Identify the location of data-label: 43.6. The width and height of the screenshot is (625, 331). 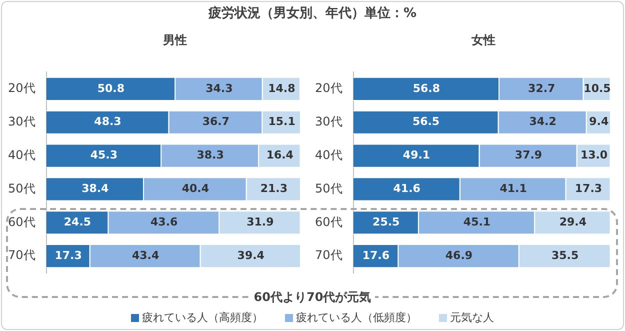
(164, 222).